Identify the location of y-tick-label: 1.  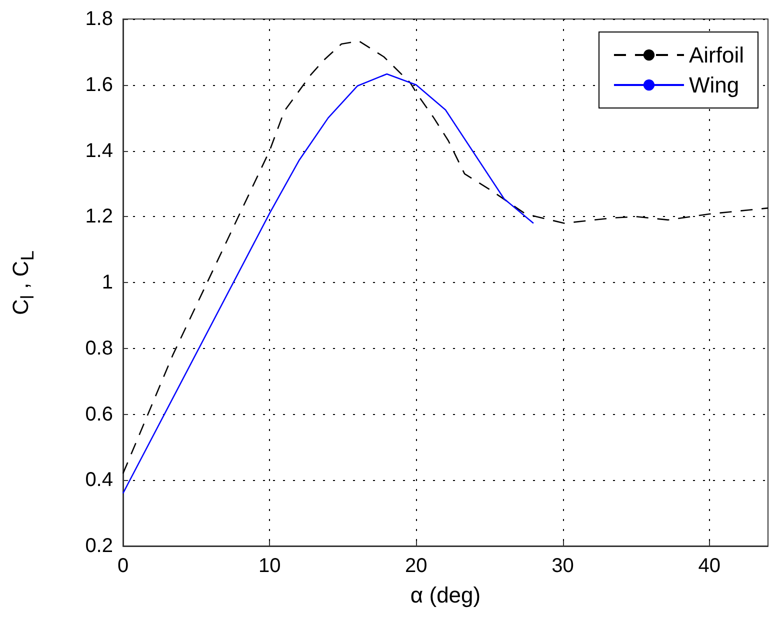
(107, 283).